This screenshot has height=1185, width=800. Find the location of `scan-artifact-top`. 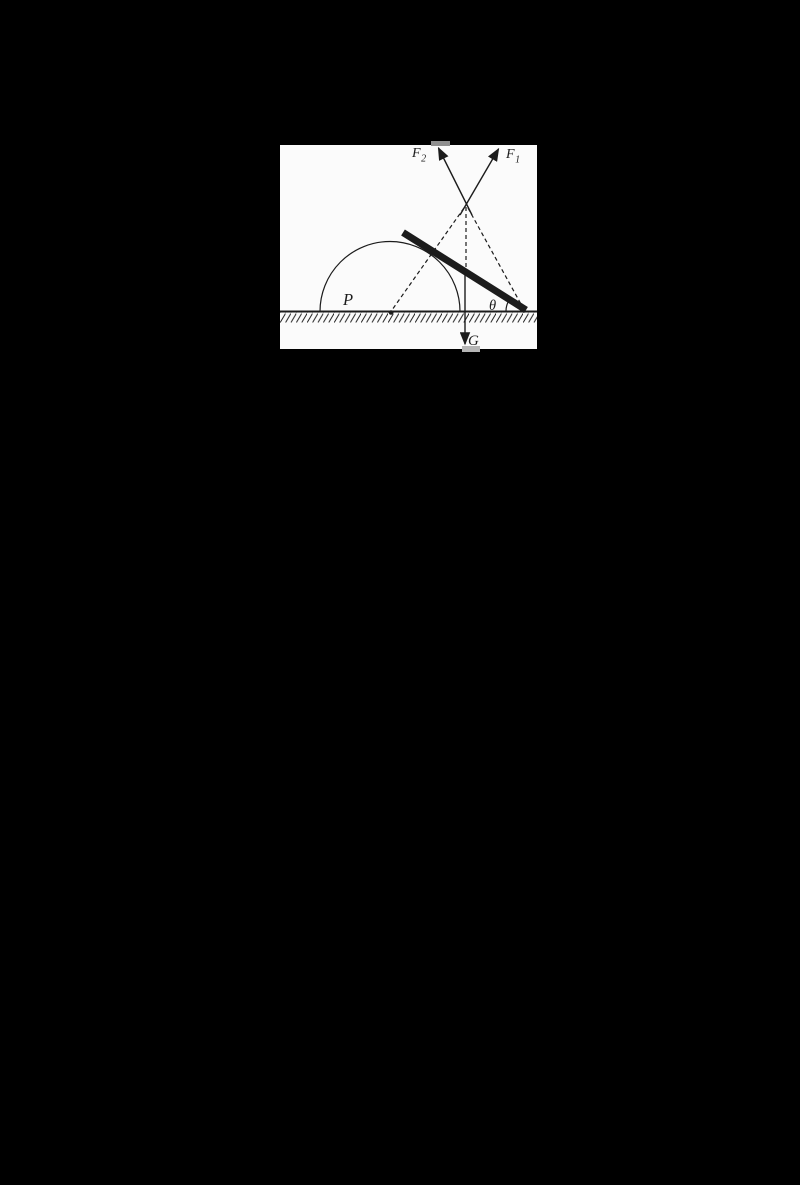

scan-artifact-top is located at coordinates (440, 143).